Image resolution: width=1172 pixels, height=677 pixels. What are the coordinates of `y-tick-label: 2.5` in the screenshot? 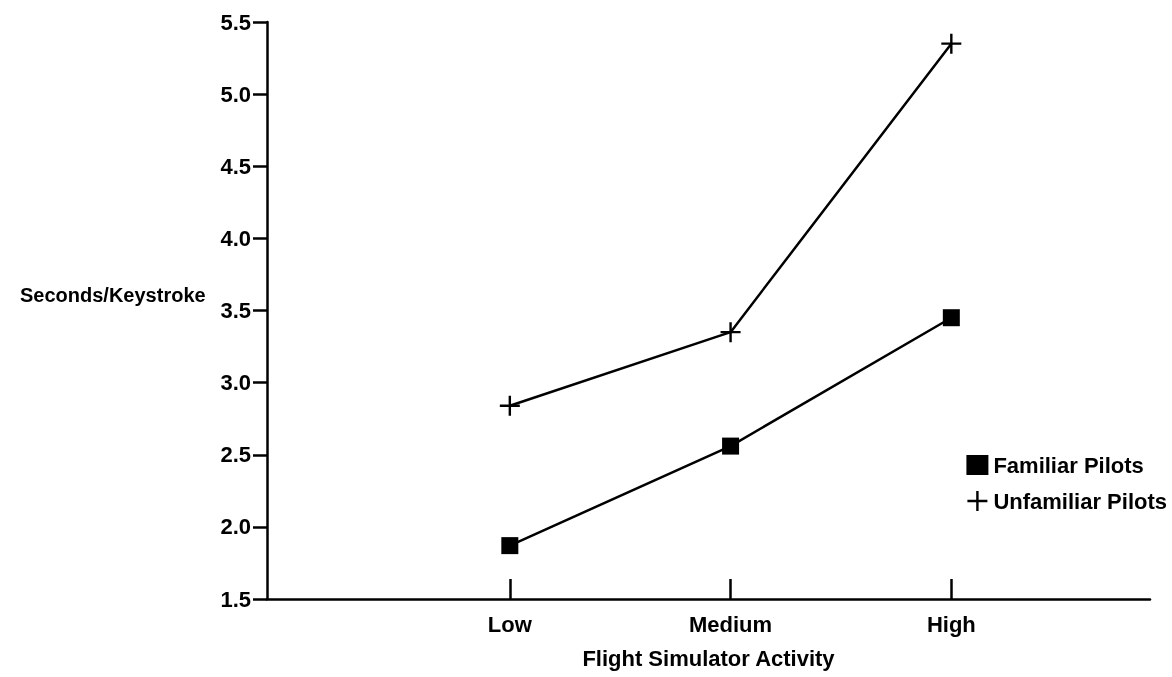 It's located at (235, 455).